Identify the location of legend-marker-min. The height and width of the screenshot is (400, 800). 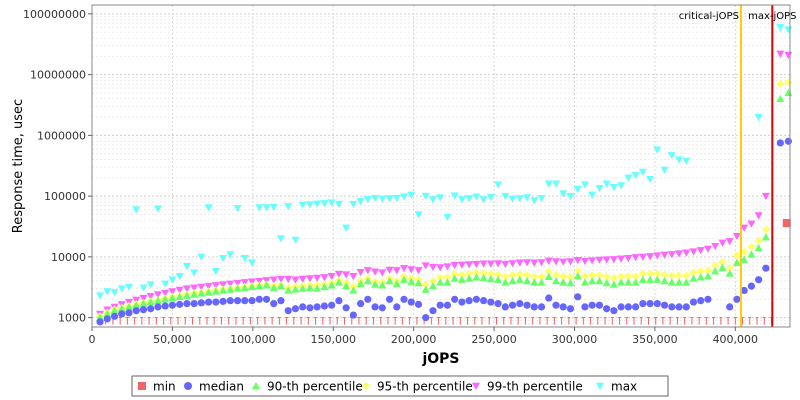
(142, 386).